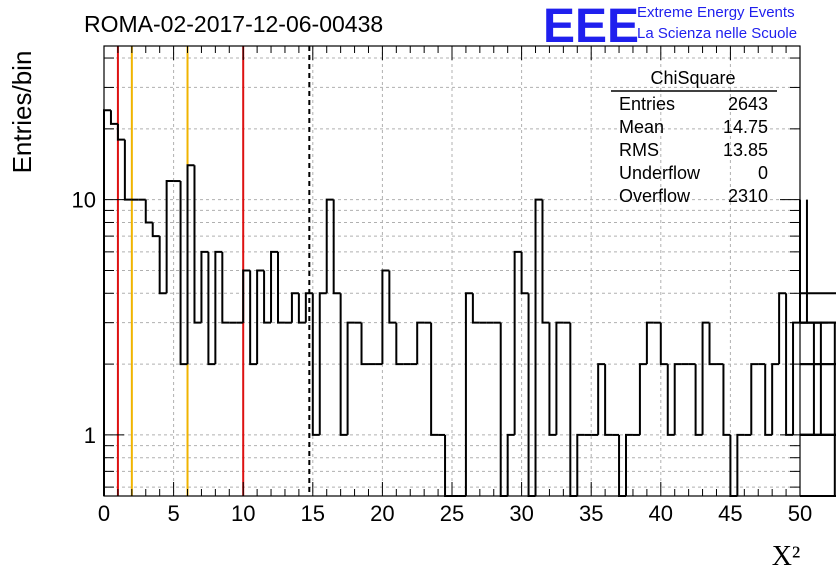 The width and height of the screenshot is (836, 572). Describe the element at coordinates (639, 150) in the screenshot. I see `stats-rms-label: RMS` at that location.